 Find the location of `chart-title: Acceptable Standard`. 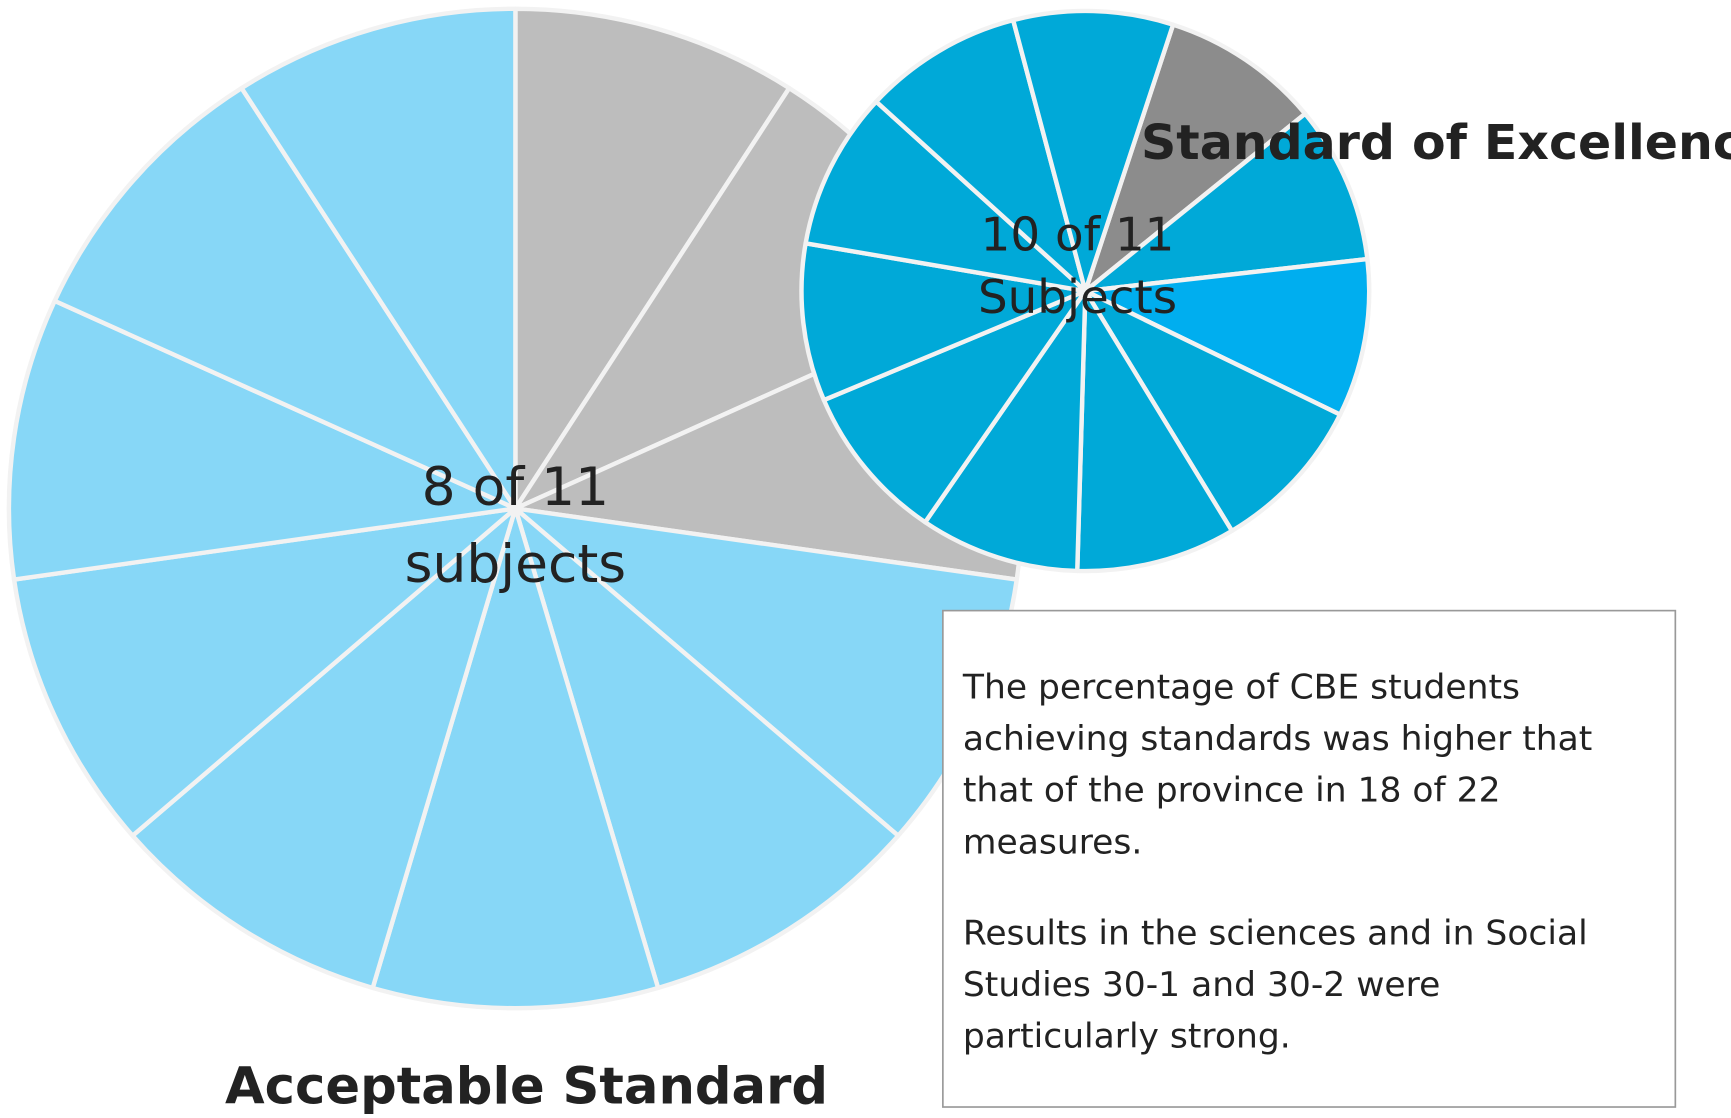

chart-title: Acceptable Standard is located at coordinates (526, 1086).